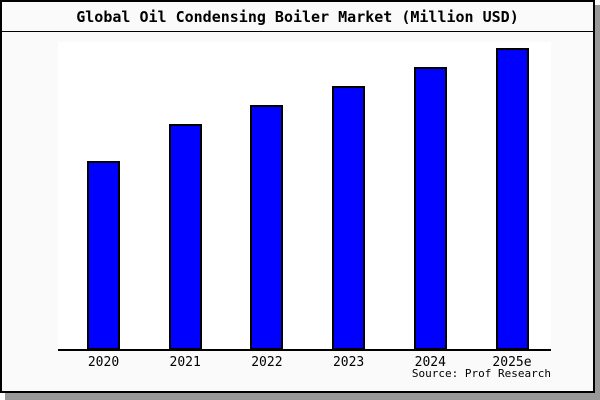  I want to click on bar-2021, so click(185, 237).